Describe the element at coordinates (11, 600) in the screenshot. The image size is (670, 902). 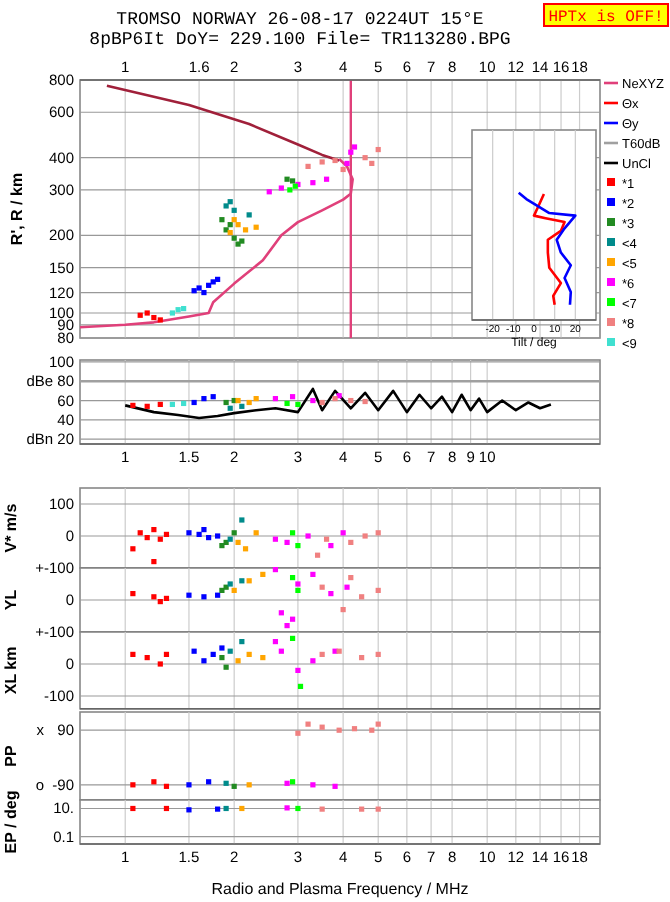
I see `y-axis-title: YL` at that location.